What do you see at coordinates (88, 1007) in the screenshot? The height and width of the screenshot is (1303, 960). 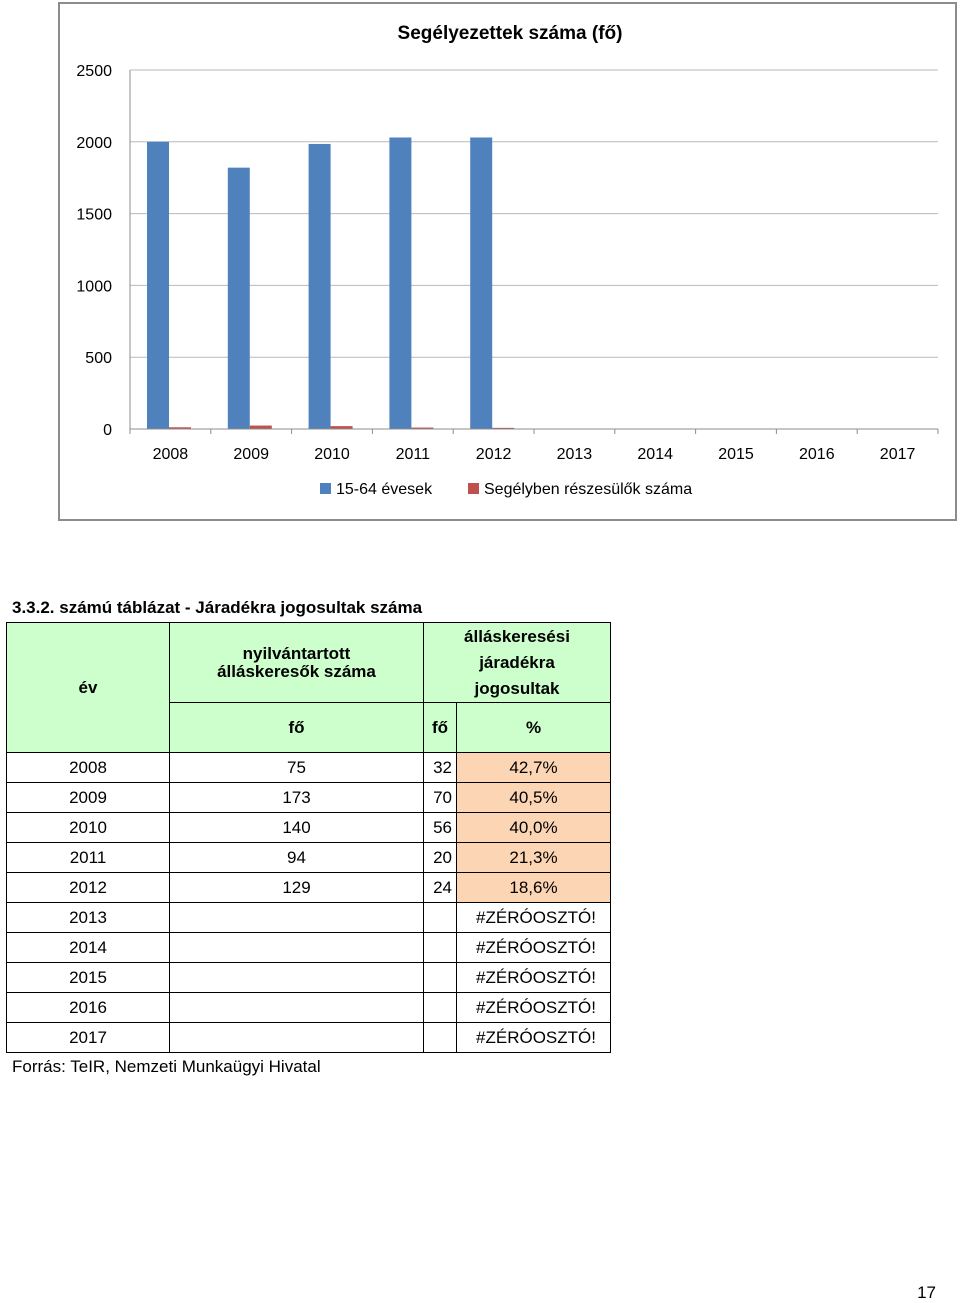 I see `cell-year: 2016` at bounding box center [88, 1007].